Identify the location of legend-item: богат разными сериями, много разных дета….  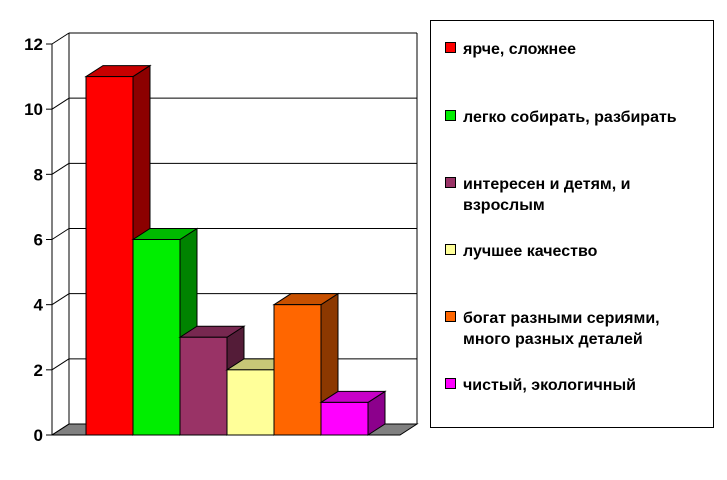
(577, 329).